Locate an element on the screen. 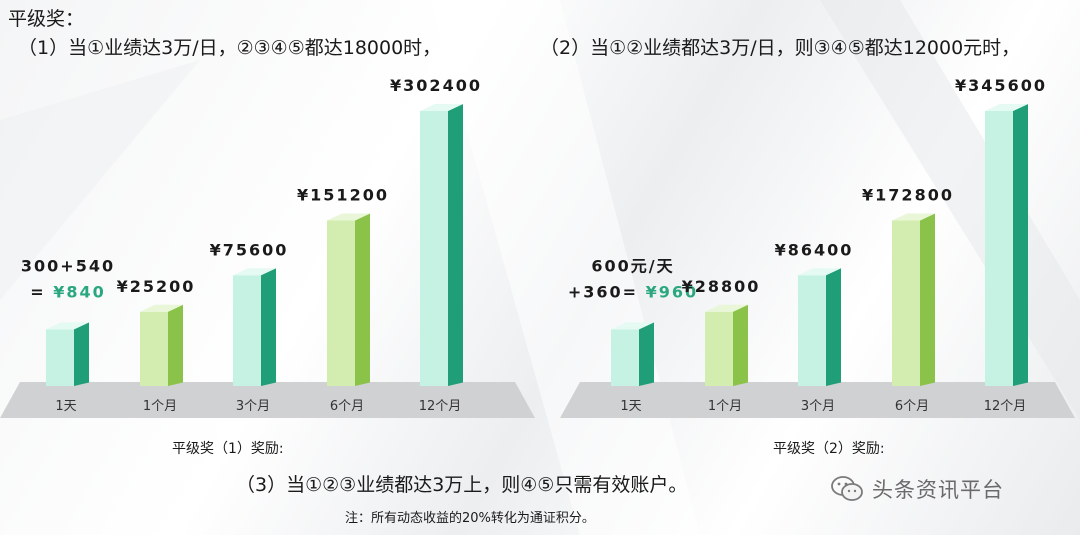 The image size is (1080, 535). chart-1-bar-5-side is located at coordinates (455, 245).